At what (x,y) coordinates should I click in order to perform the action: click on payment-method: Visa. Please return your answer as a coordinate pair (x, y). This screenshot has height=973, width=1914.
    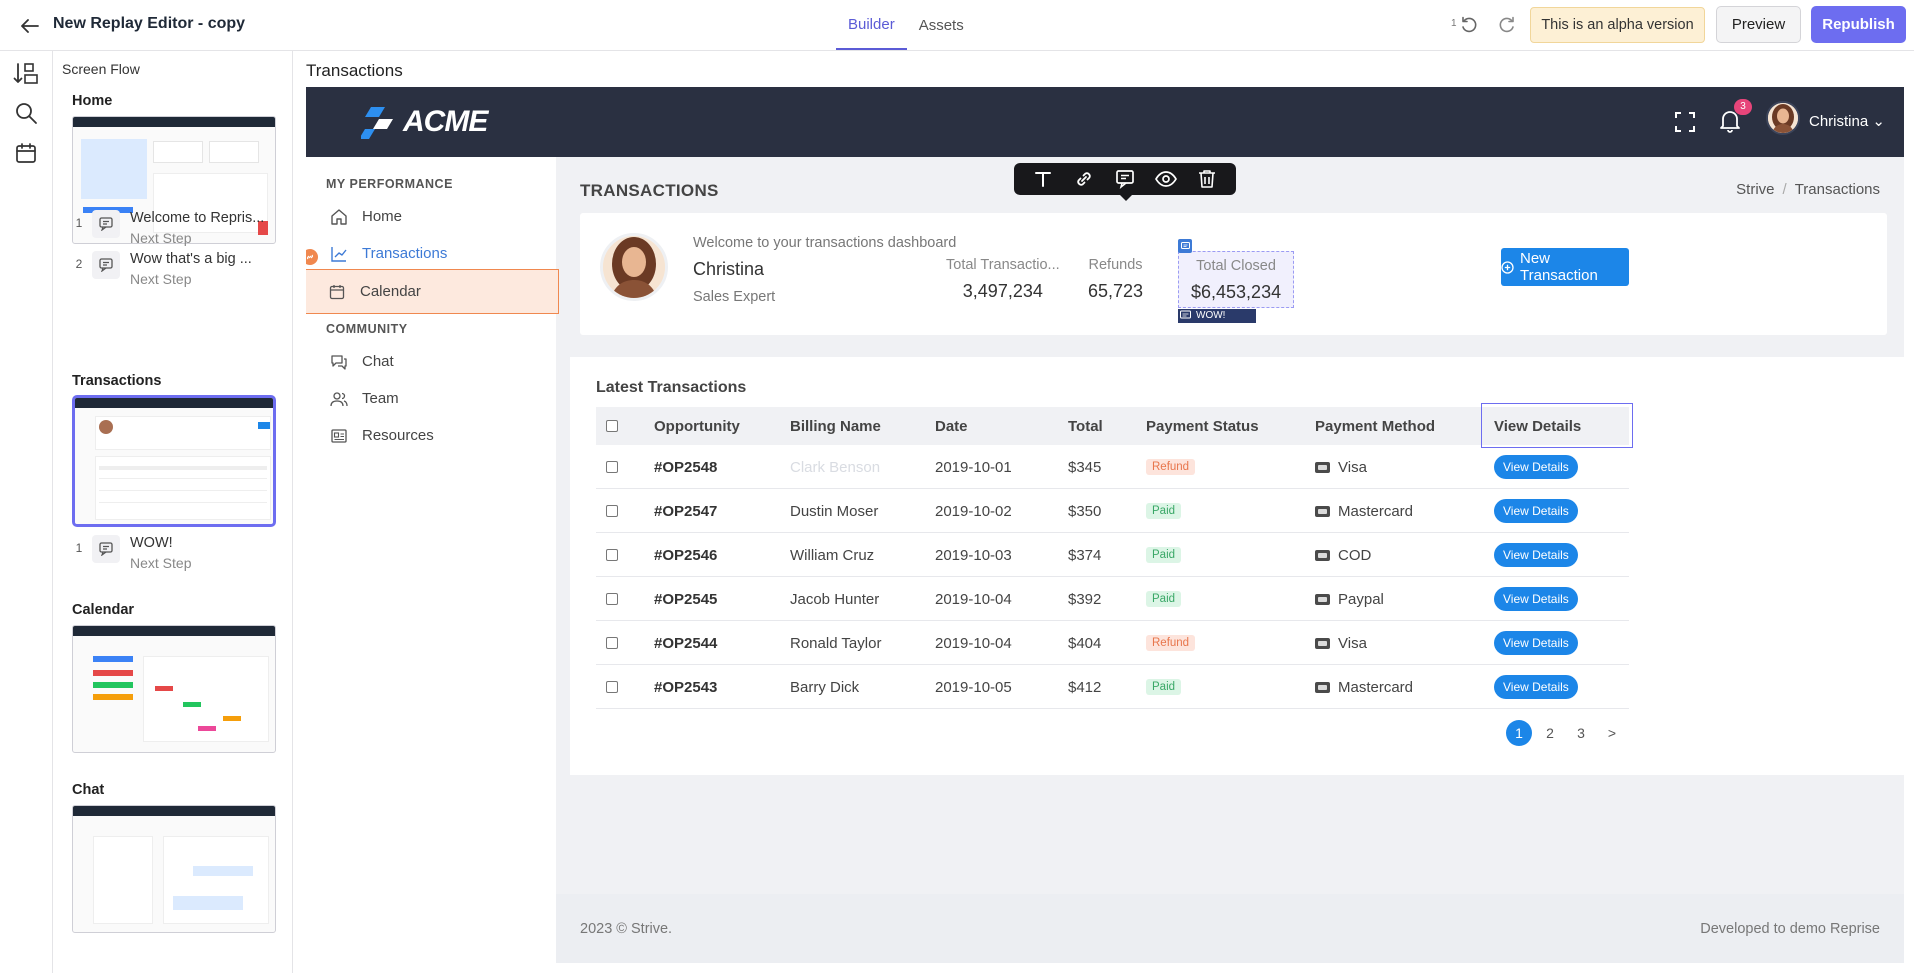
    Looking at the image, I should click on (1352, 643).